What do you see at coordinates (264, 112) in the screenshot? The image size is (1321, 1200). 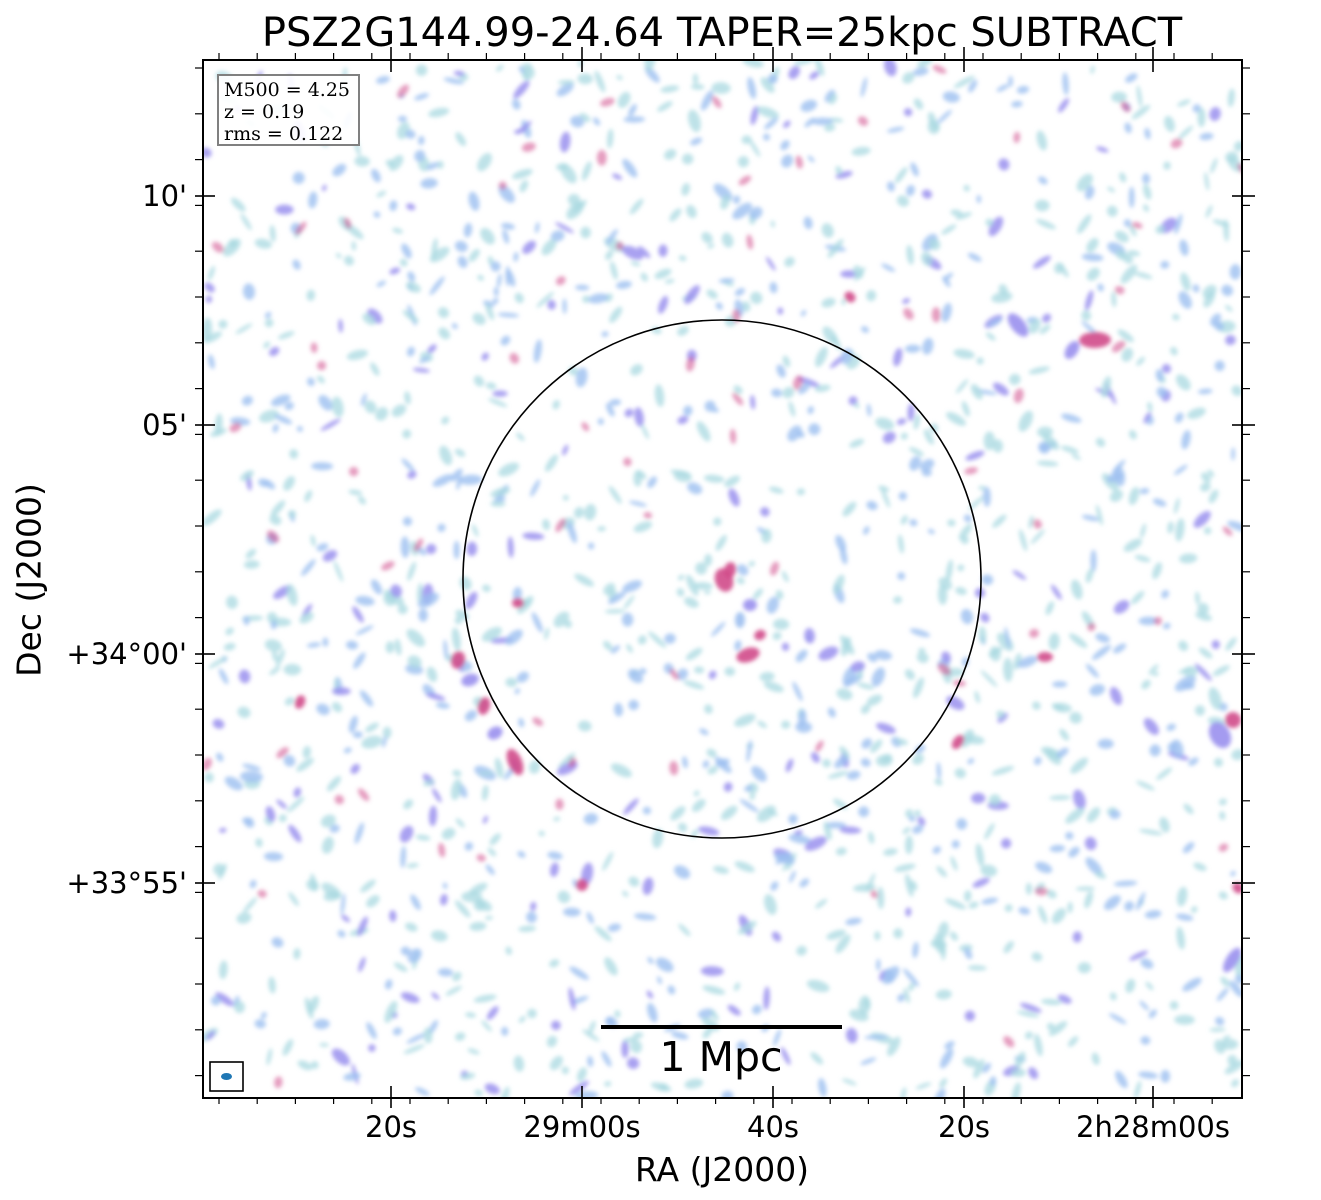 I see `redshift-text: z = 0.19` at bounding box center [264, 112].